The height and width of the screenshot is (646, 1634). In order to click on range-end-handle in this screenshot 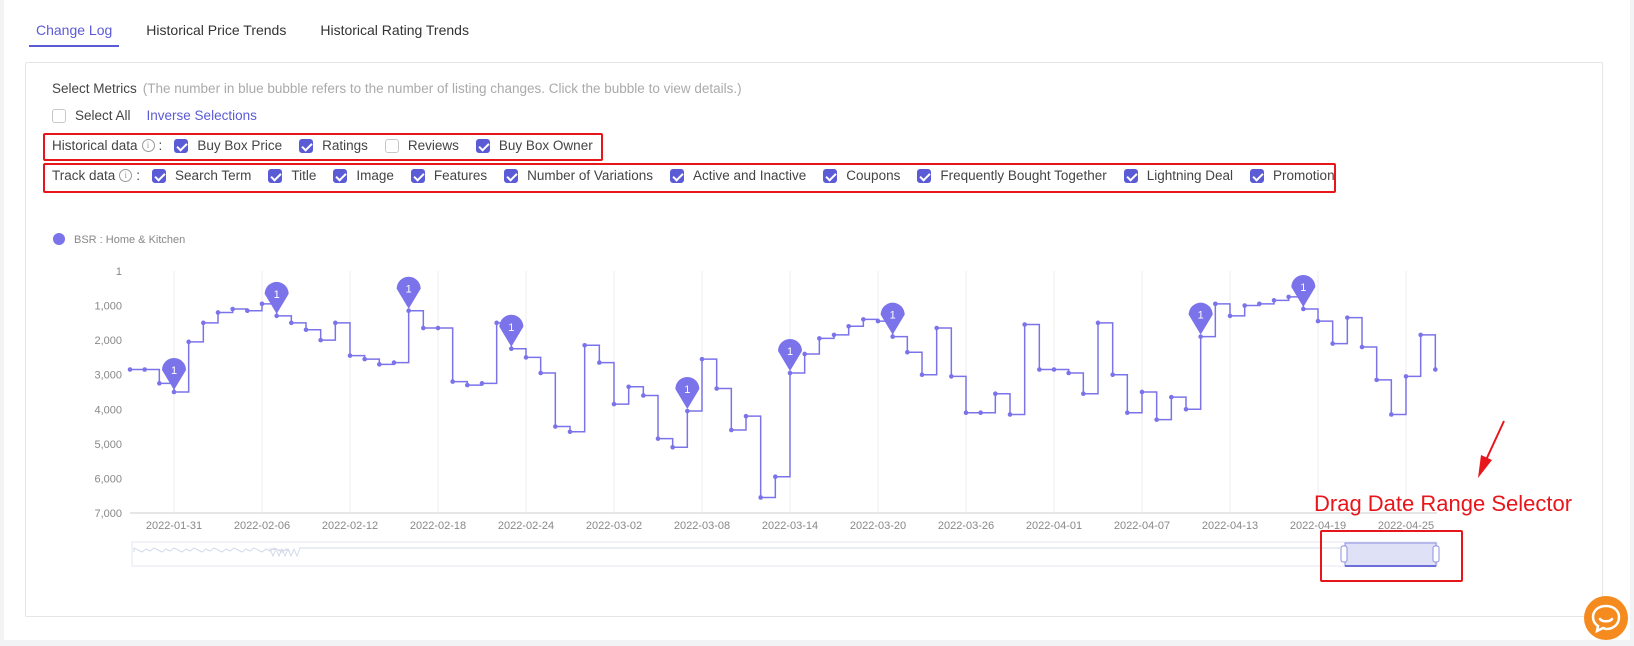, I will do `click(1436, 554)`.